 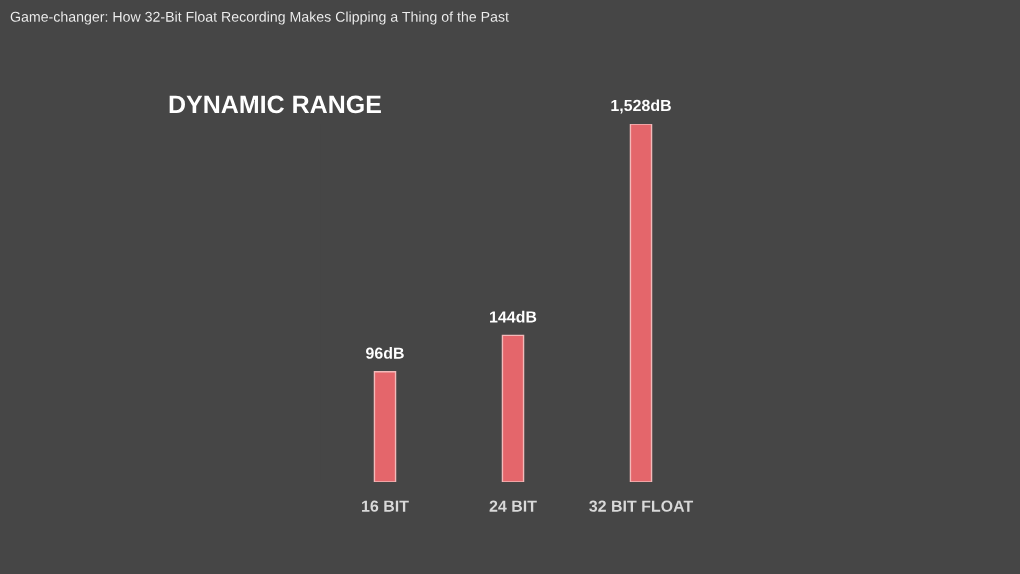 What do you see at coordinates (385, 506) in the screenshot?
I see `x-tick-label: 16 BIT` at bounding box center [385, 506].